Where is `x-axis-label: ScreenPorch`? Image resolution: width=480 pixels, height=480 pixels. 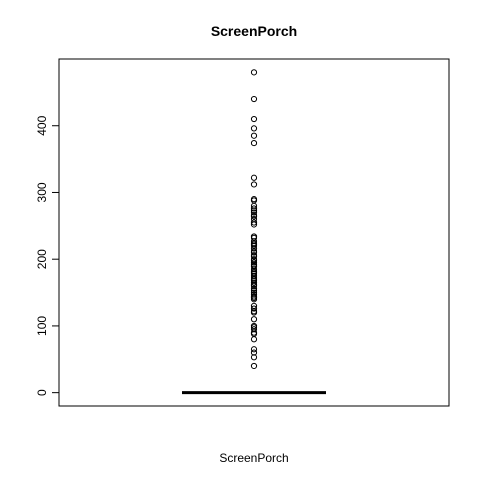 x-axis-label: ScreenPorch is located at coordinates (253, 458).